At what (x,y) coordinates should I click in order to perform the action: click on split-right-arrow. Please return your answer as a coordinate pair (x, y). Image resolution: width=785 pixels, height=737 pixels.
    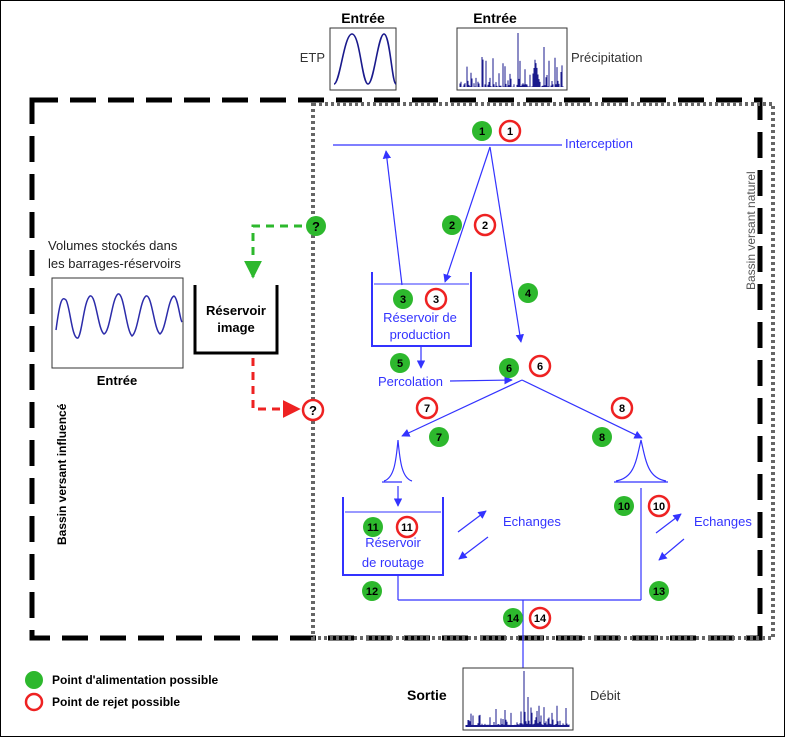
    Looking at the image, I should click on (582, 409).